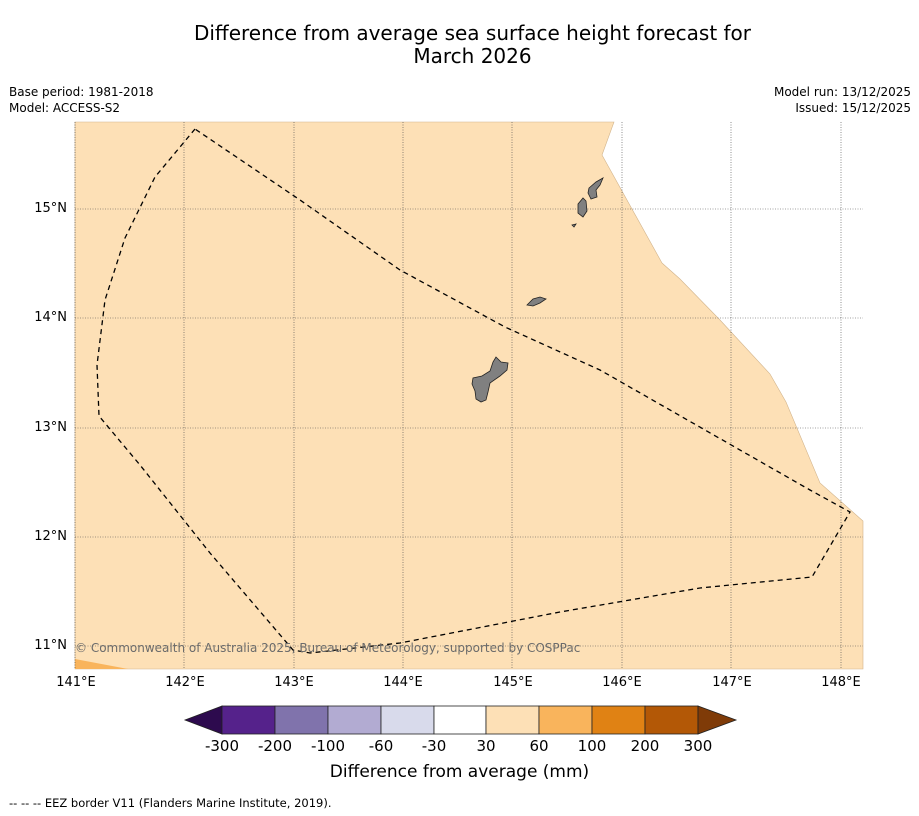 The image size is (919, 816). What do you see at coordinates (595, 188) in the screenshot?
I see `island-saipan` at bounding box center [595, 188].